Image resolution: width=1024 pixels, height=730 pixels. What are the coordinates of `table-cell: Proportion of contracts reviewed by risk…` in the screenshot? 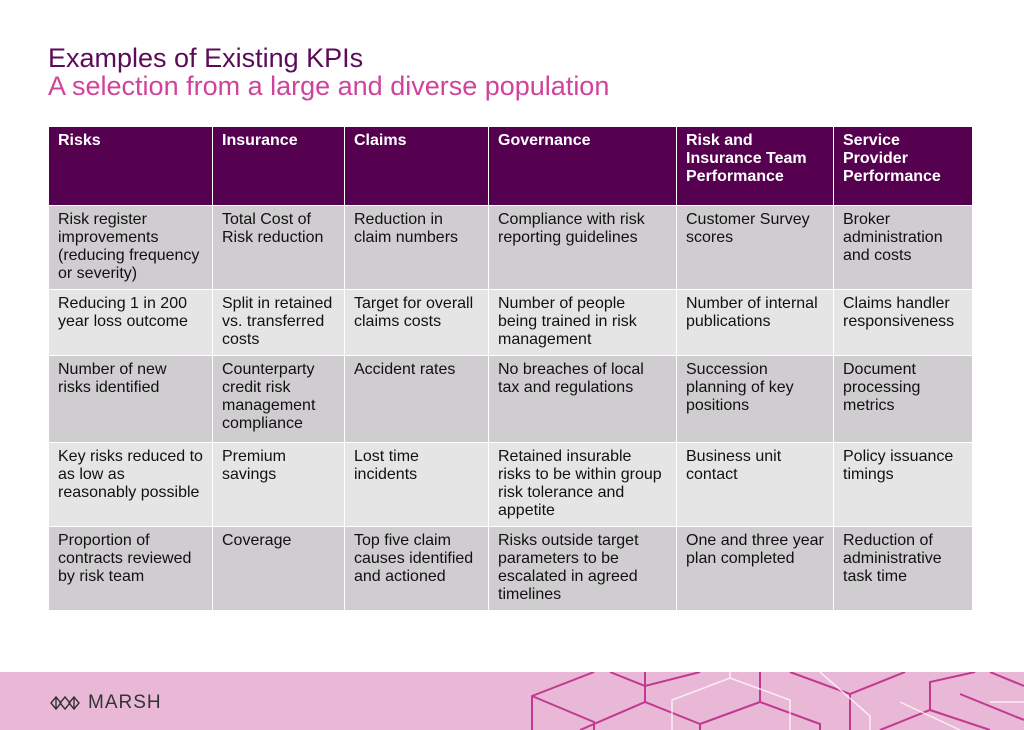 It's located at (130, 568).